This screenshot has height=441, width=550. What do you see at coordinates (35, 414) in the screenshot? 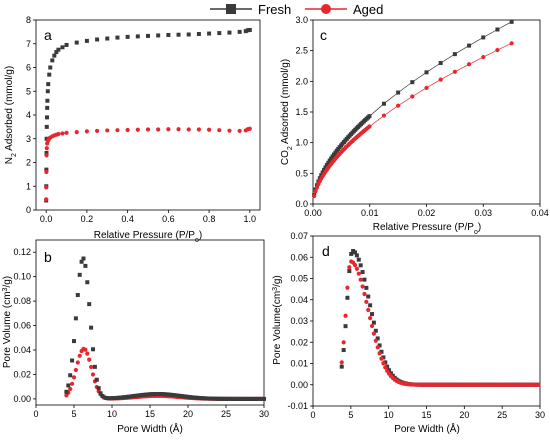
I see `panel-b-xtick-label: 0` at bounding box center [35, 414].